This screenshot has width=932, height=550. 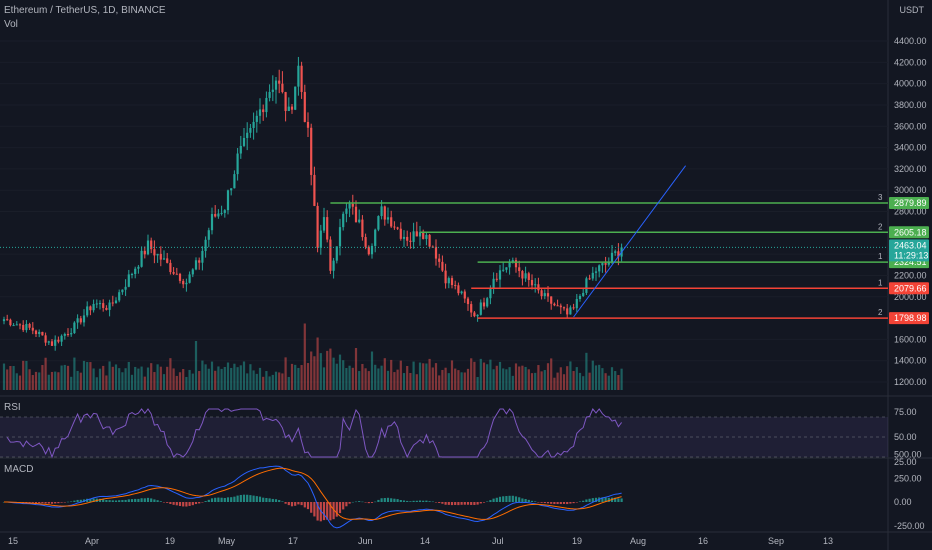 I want to click on macd-label: MACD, so click(x=18, y=469).